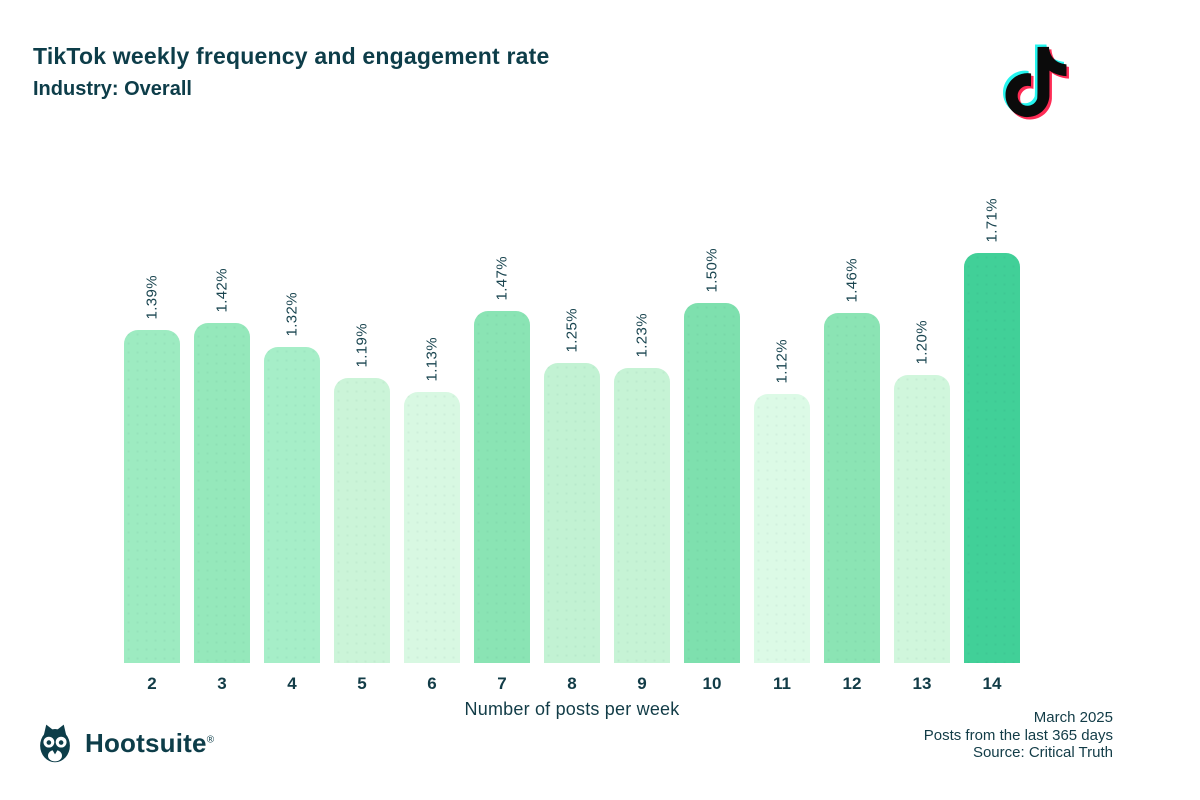  Describe the element at coordinates (922, 342) in the screenshot. I see `bar-value-label: 1.20%` at that location.